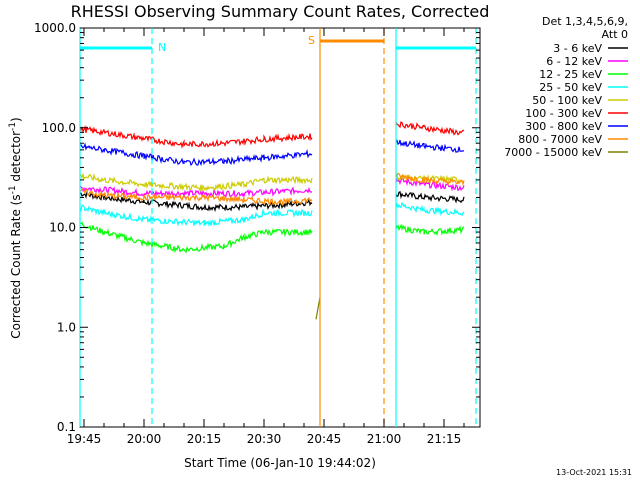 Image resolution: width=640 pixels, height=480 pixels. Describe the element at coordinates (144, 439) in the screenshot. I see `x-tick-label: 20:00` at that location.